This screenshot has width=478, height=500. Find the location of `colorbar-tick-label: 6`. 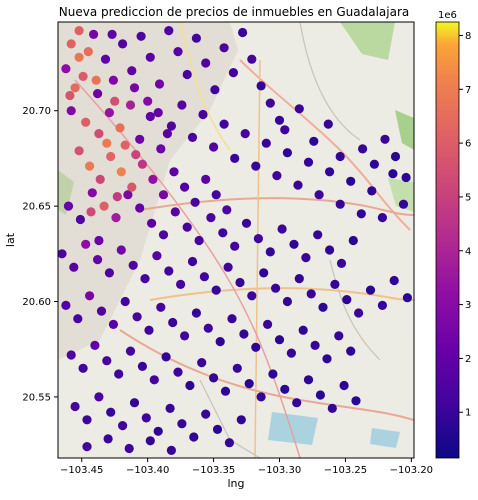

colorbar-tick-label: 6 is located at coordinates (468, 144).